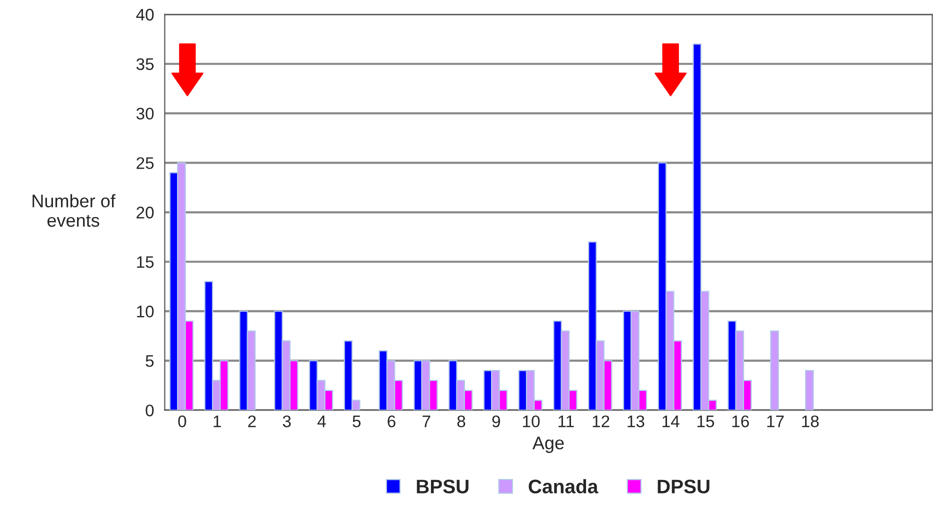 The height and width of the screenshot is (514, 936). Describe the element at coordinates (461, 421) in the screenshot. I see `x-tick-label: 8` at that location.